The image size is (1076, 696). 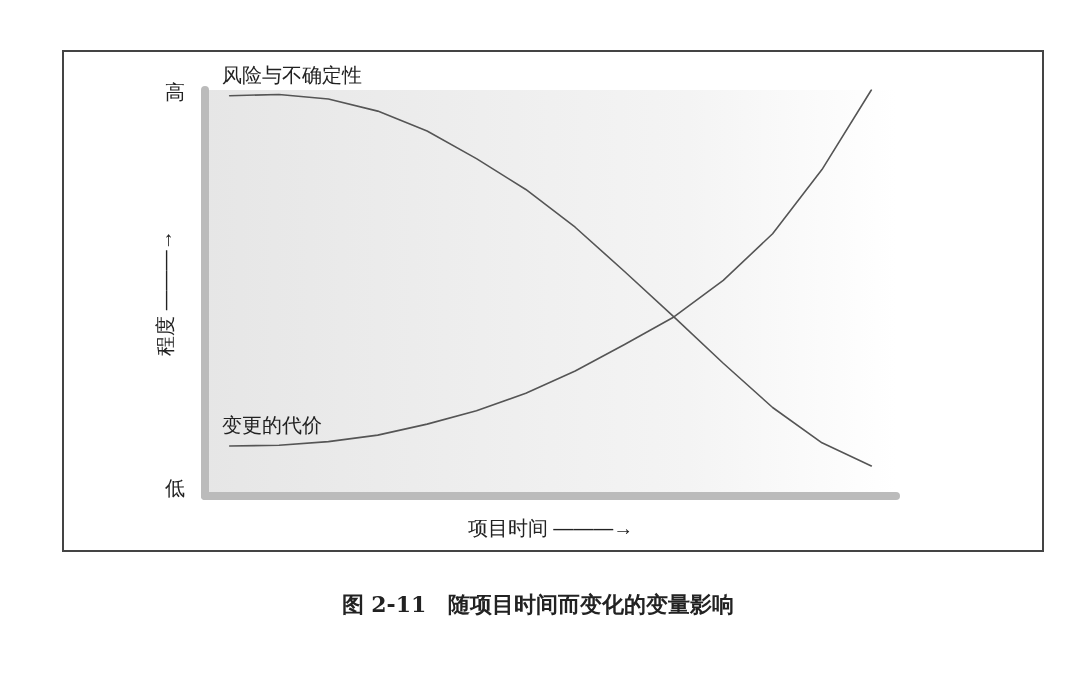 What do you see at coordinates (538, 604) in the screenshot?
I see `text: 图 2-11 随项目时间而变化的变量影响` at bounding box center [538, 604].